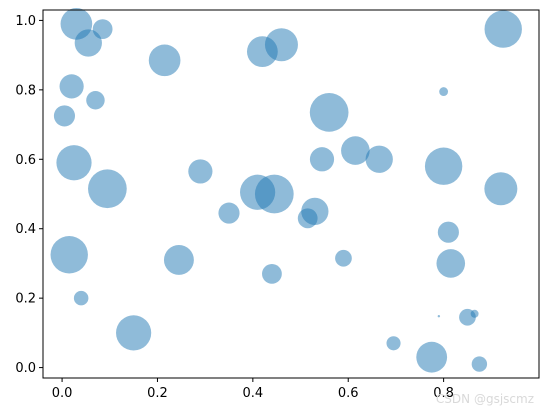 This screenshot has width=547, height=413. Describe the element at coordinates (253, 393) in the screenshot. I see `x-tick-label: 0.4` at that location.